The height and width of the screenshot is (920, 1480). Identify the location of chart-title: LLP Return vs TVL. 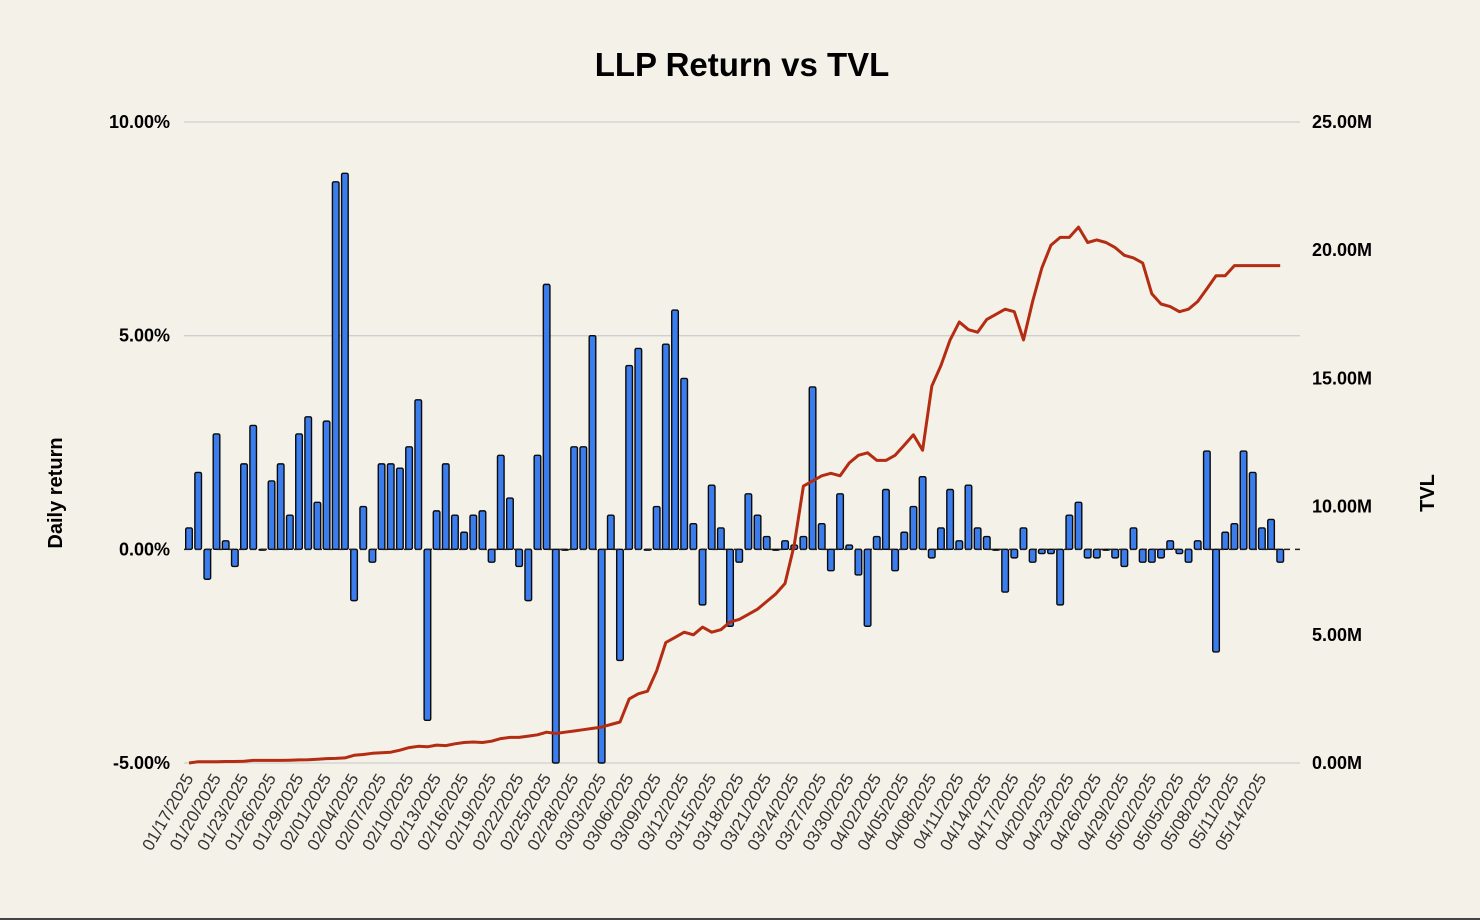
(742, 64).